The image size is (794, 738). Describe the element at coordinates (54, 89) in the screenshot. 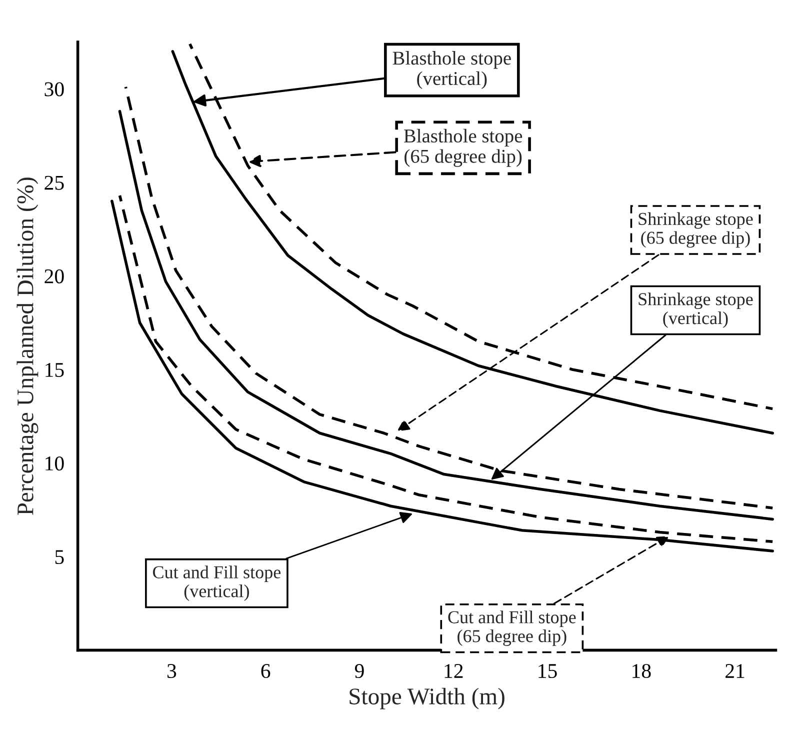

I see `y-tick-label: 30` at that location.